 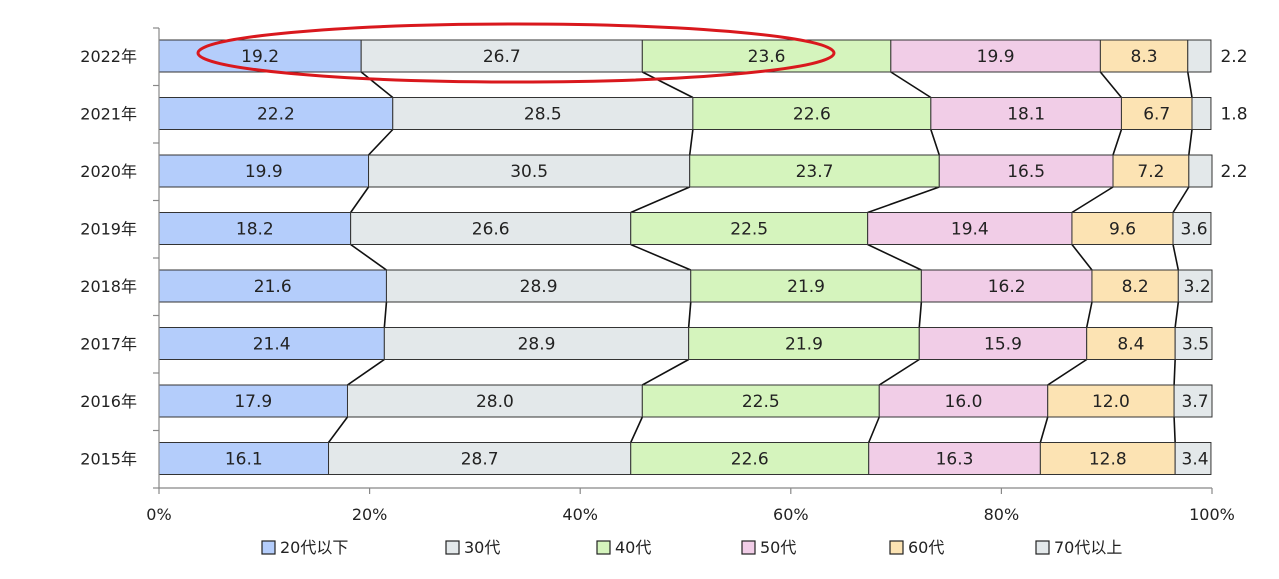 What do you see at coordinates (255, 230) in the screenshot?
I see `data-label: 18.2` at bounding box center [255, 230].